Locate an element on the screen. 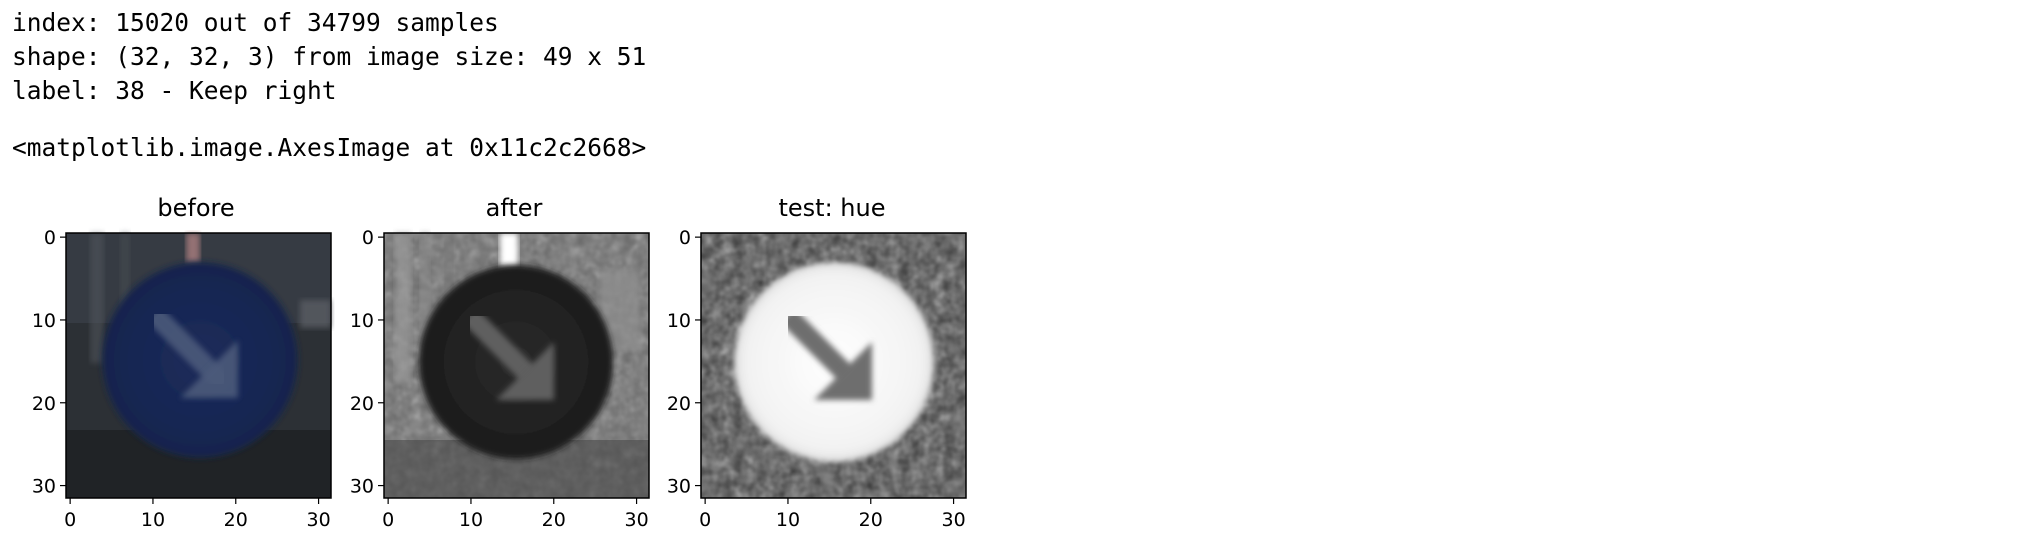 The height and width of the screenshot is (544, 2018). panel-test-hue: test: hue is located at coordinates (833, 346).